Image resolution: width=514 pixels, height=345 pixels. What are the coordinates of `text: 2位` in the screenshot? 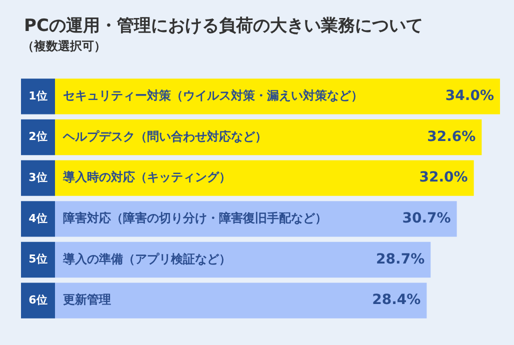 It's located at (38, 137).